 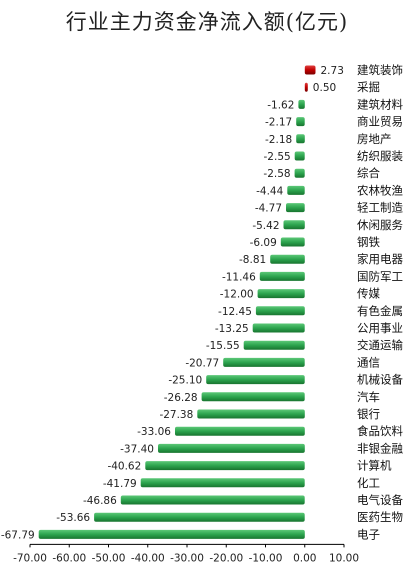 I want to click on data-label-有色金属: -12.45, so click(x=235, y=312).